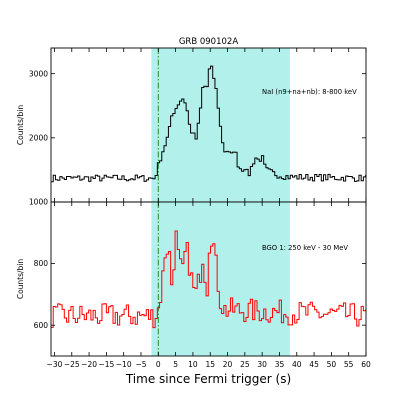  What do you see at coordinates (20, 279) in the screenshot?
I see `bgo-y-axis-label: Counts/bin` at bounding box center [20, 279].